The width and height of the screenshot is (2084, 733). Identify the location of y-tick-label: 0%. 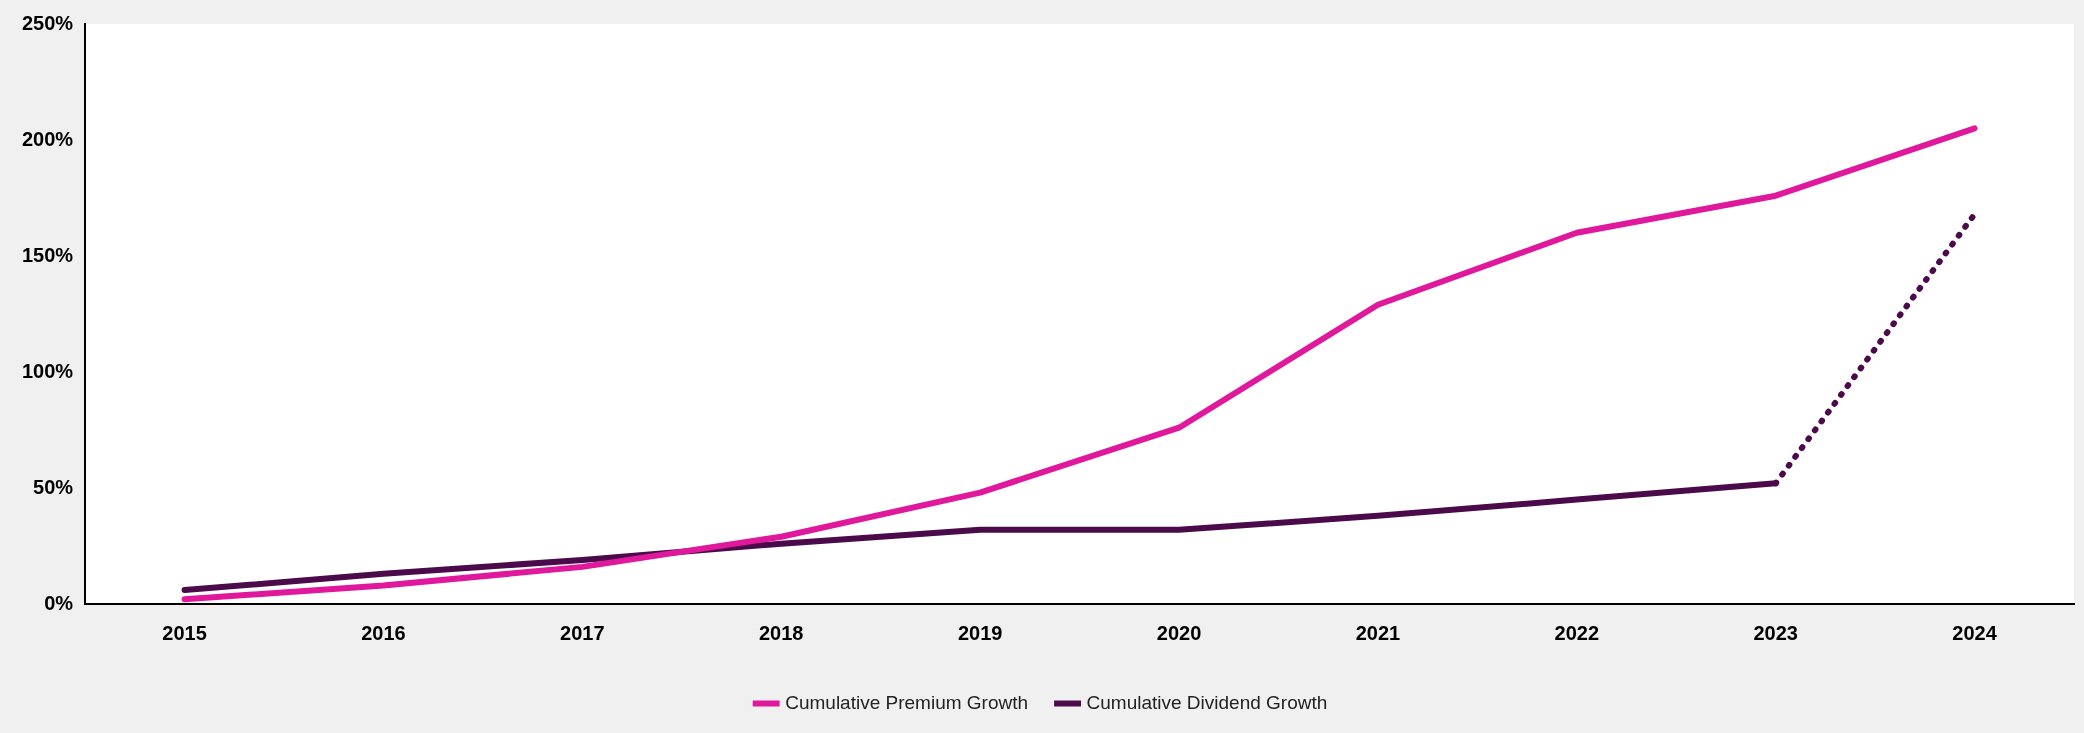
(59, 602).